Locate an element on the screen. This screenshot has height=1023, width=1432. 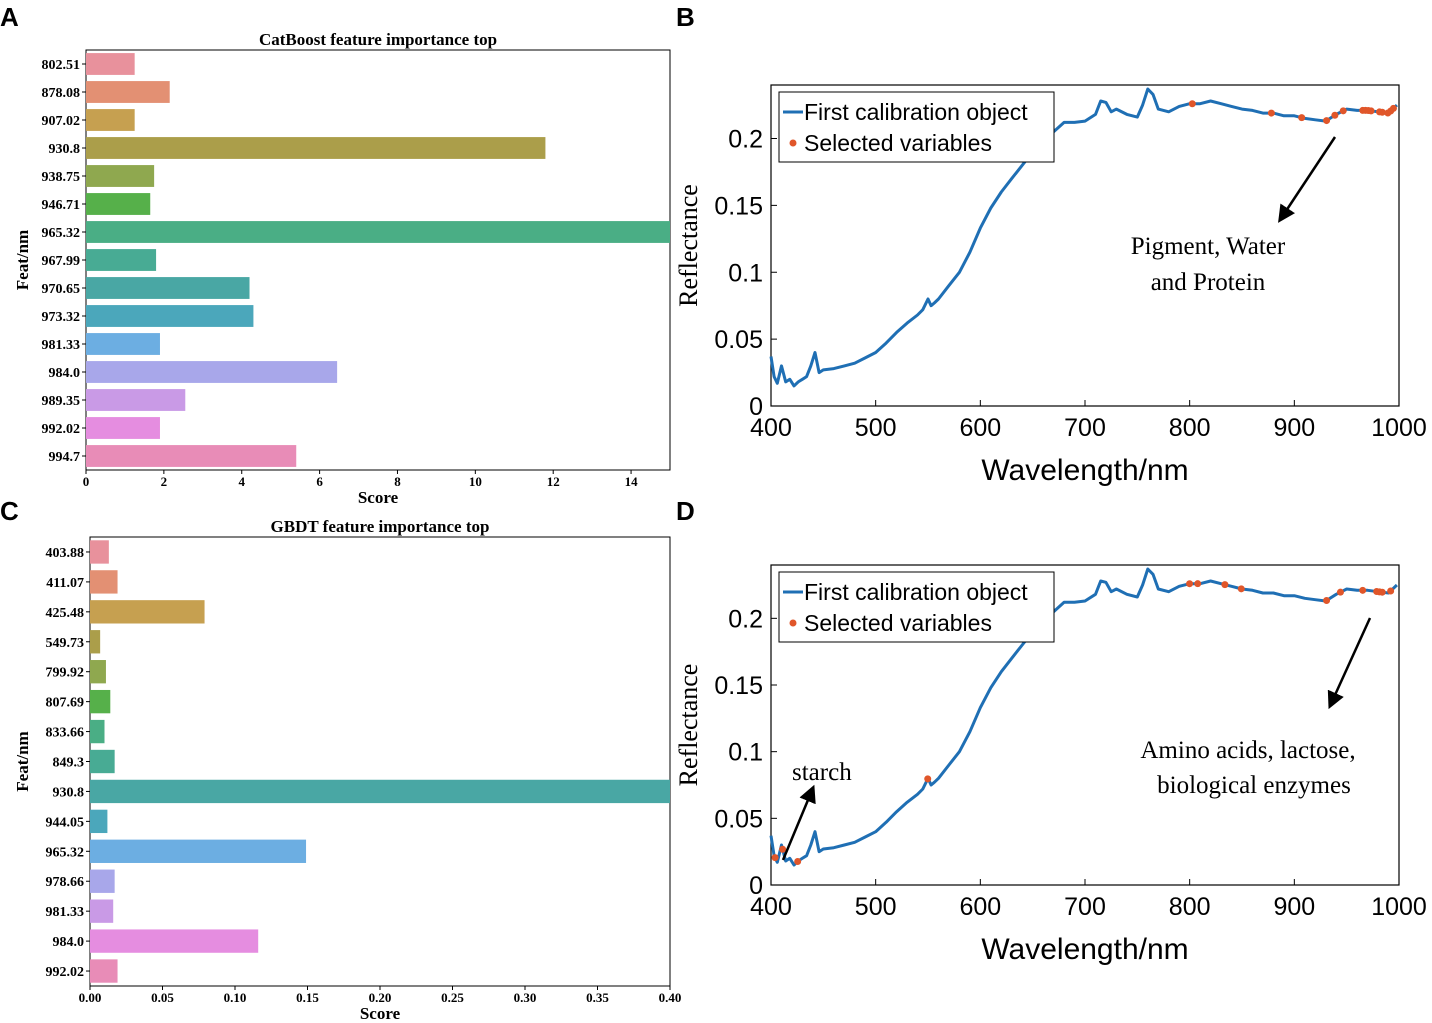
d-annotation-line-2: biological enzymes is located at coordinates (1254, 785).